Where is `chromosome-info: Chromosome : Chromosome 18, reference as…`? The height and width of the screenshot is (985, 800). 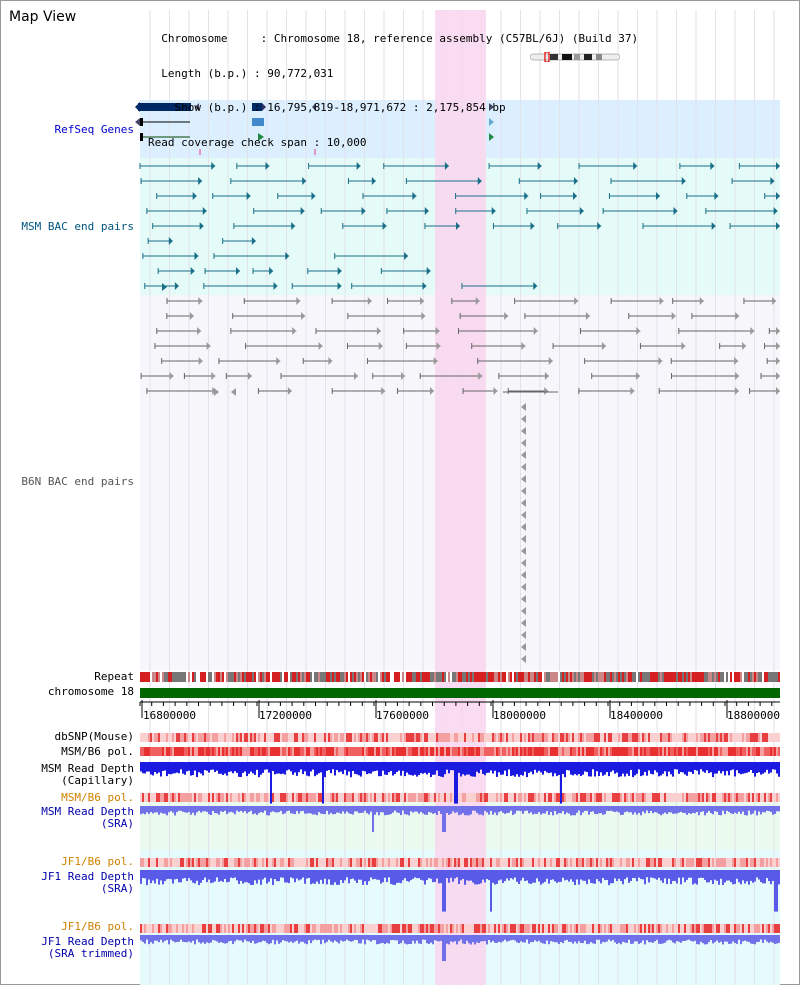
chromosome-info: Chromosome : Chromosome 18, reference as… is located at coordinates (393, 85).